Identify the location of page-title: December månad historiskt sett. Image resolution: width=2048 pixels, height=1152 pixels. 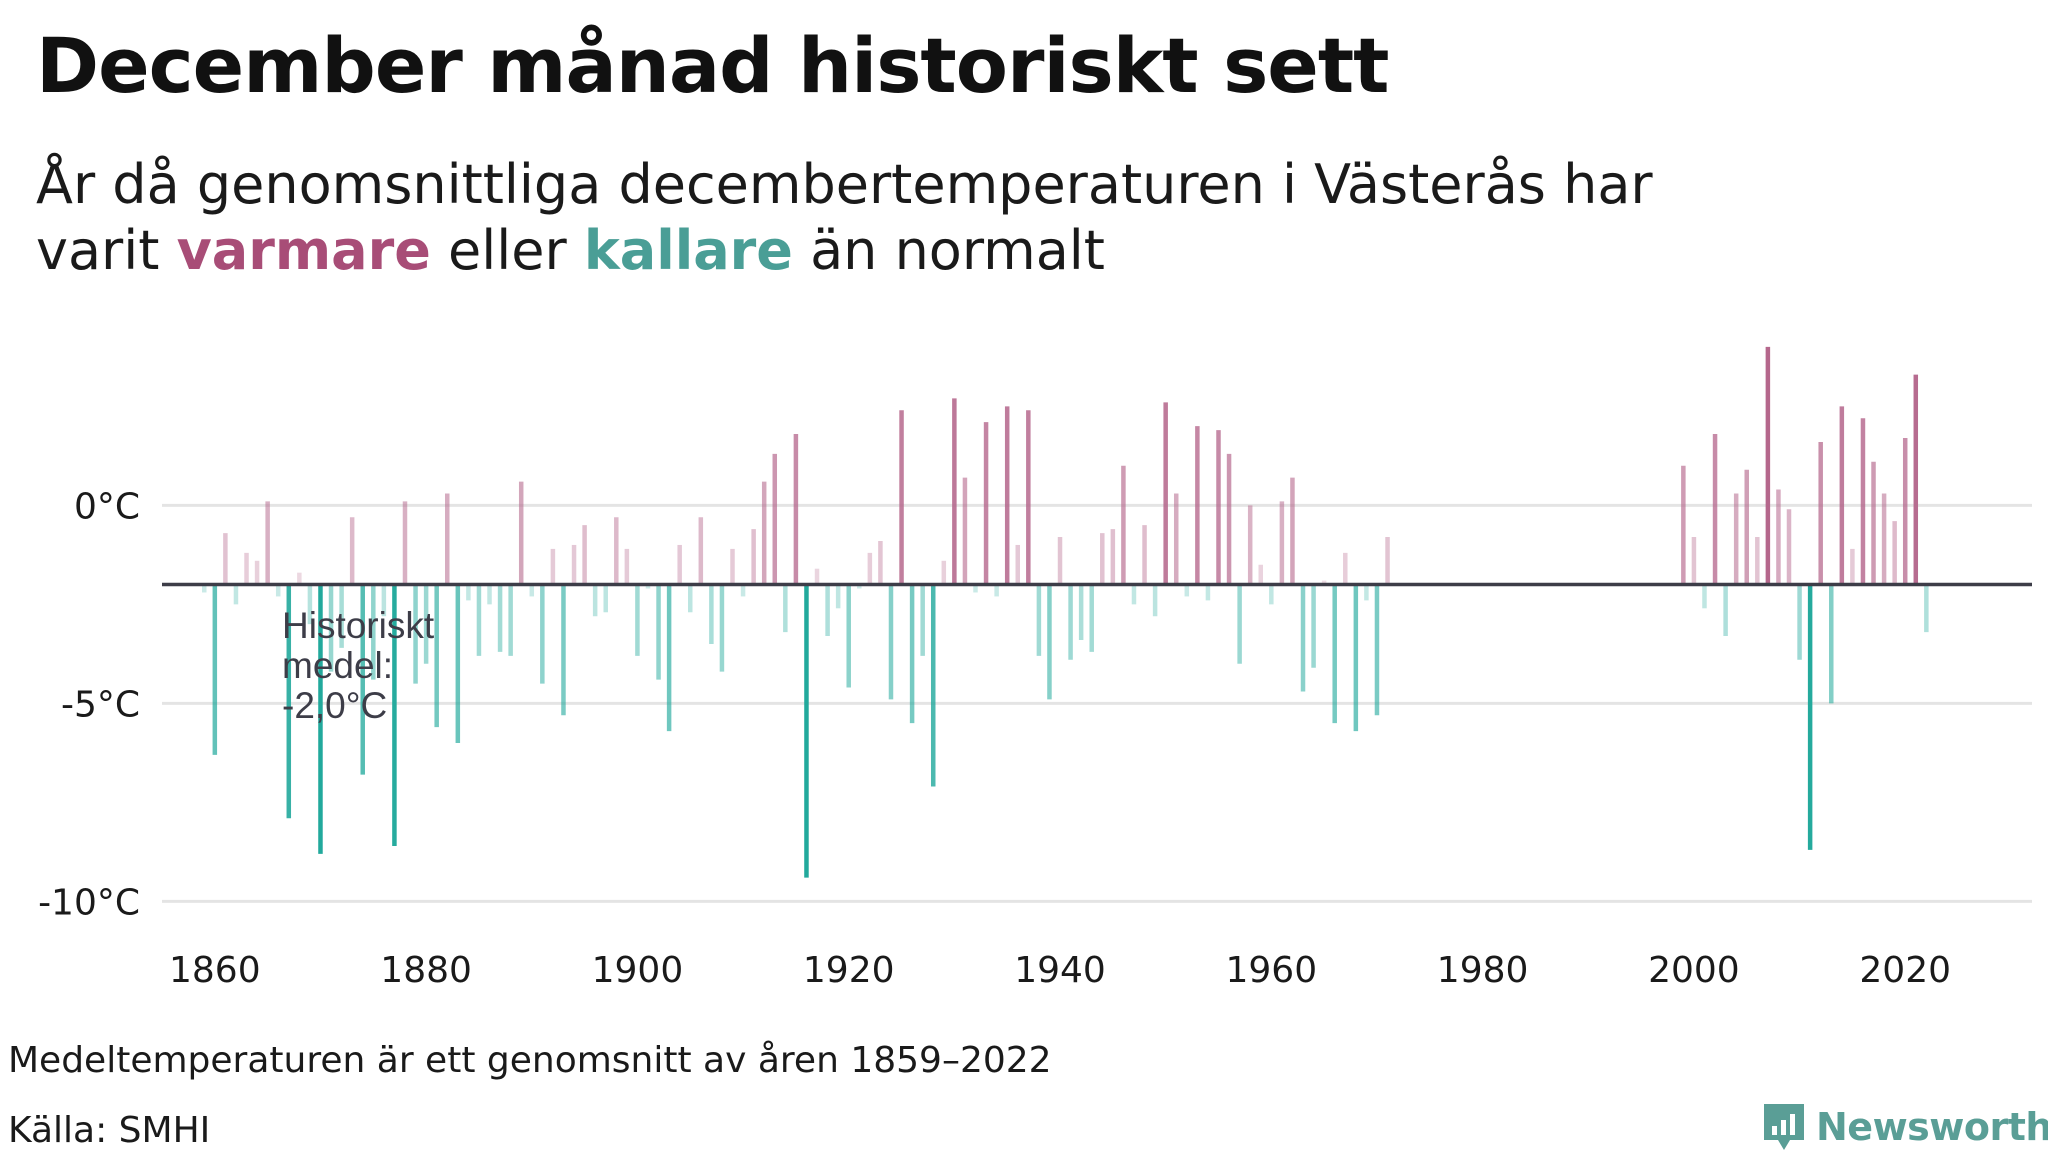
(713, 65).